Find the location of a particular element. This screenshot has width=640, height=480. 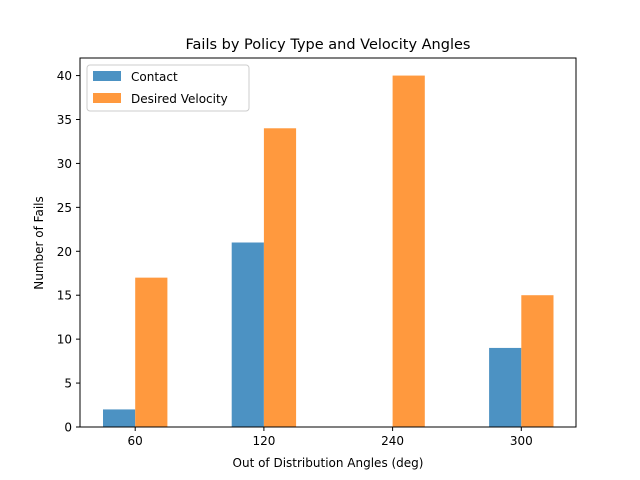

y-axis-label: Number of Fails is located at coordinates (39, 242).